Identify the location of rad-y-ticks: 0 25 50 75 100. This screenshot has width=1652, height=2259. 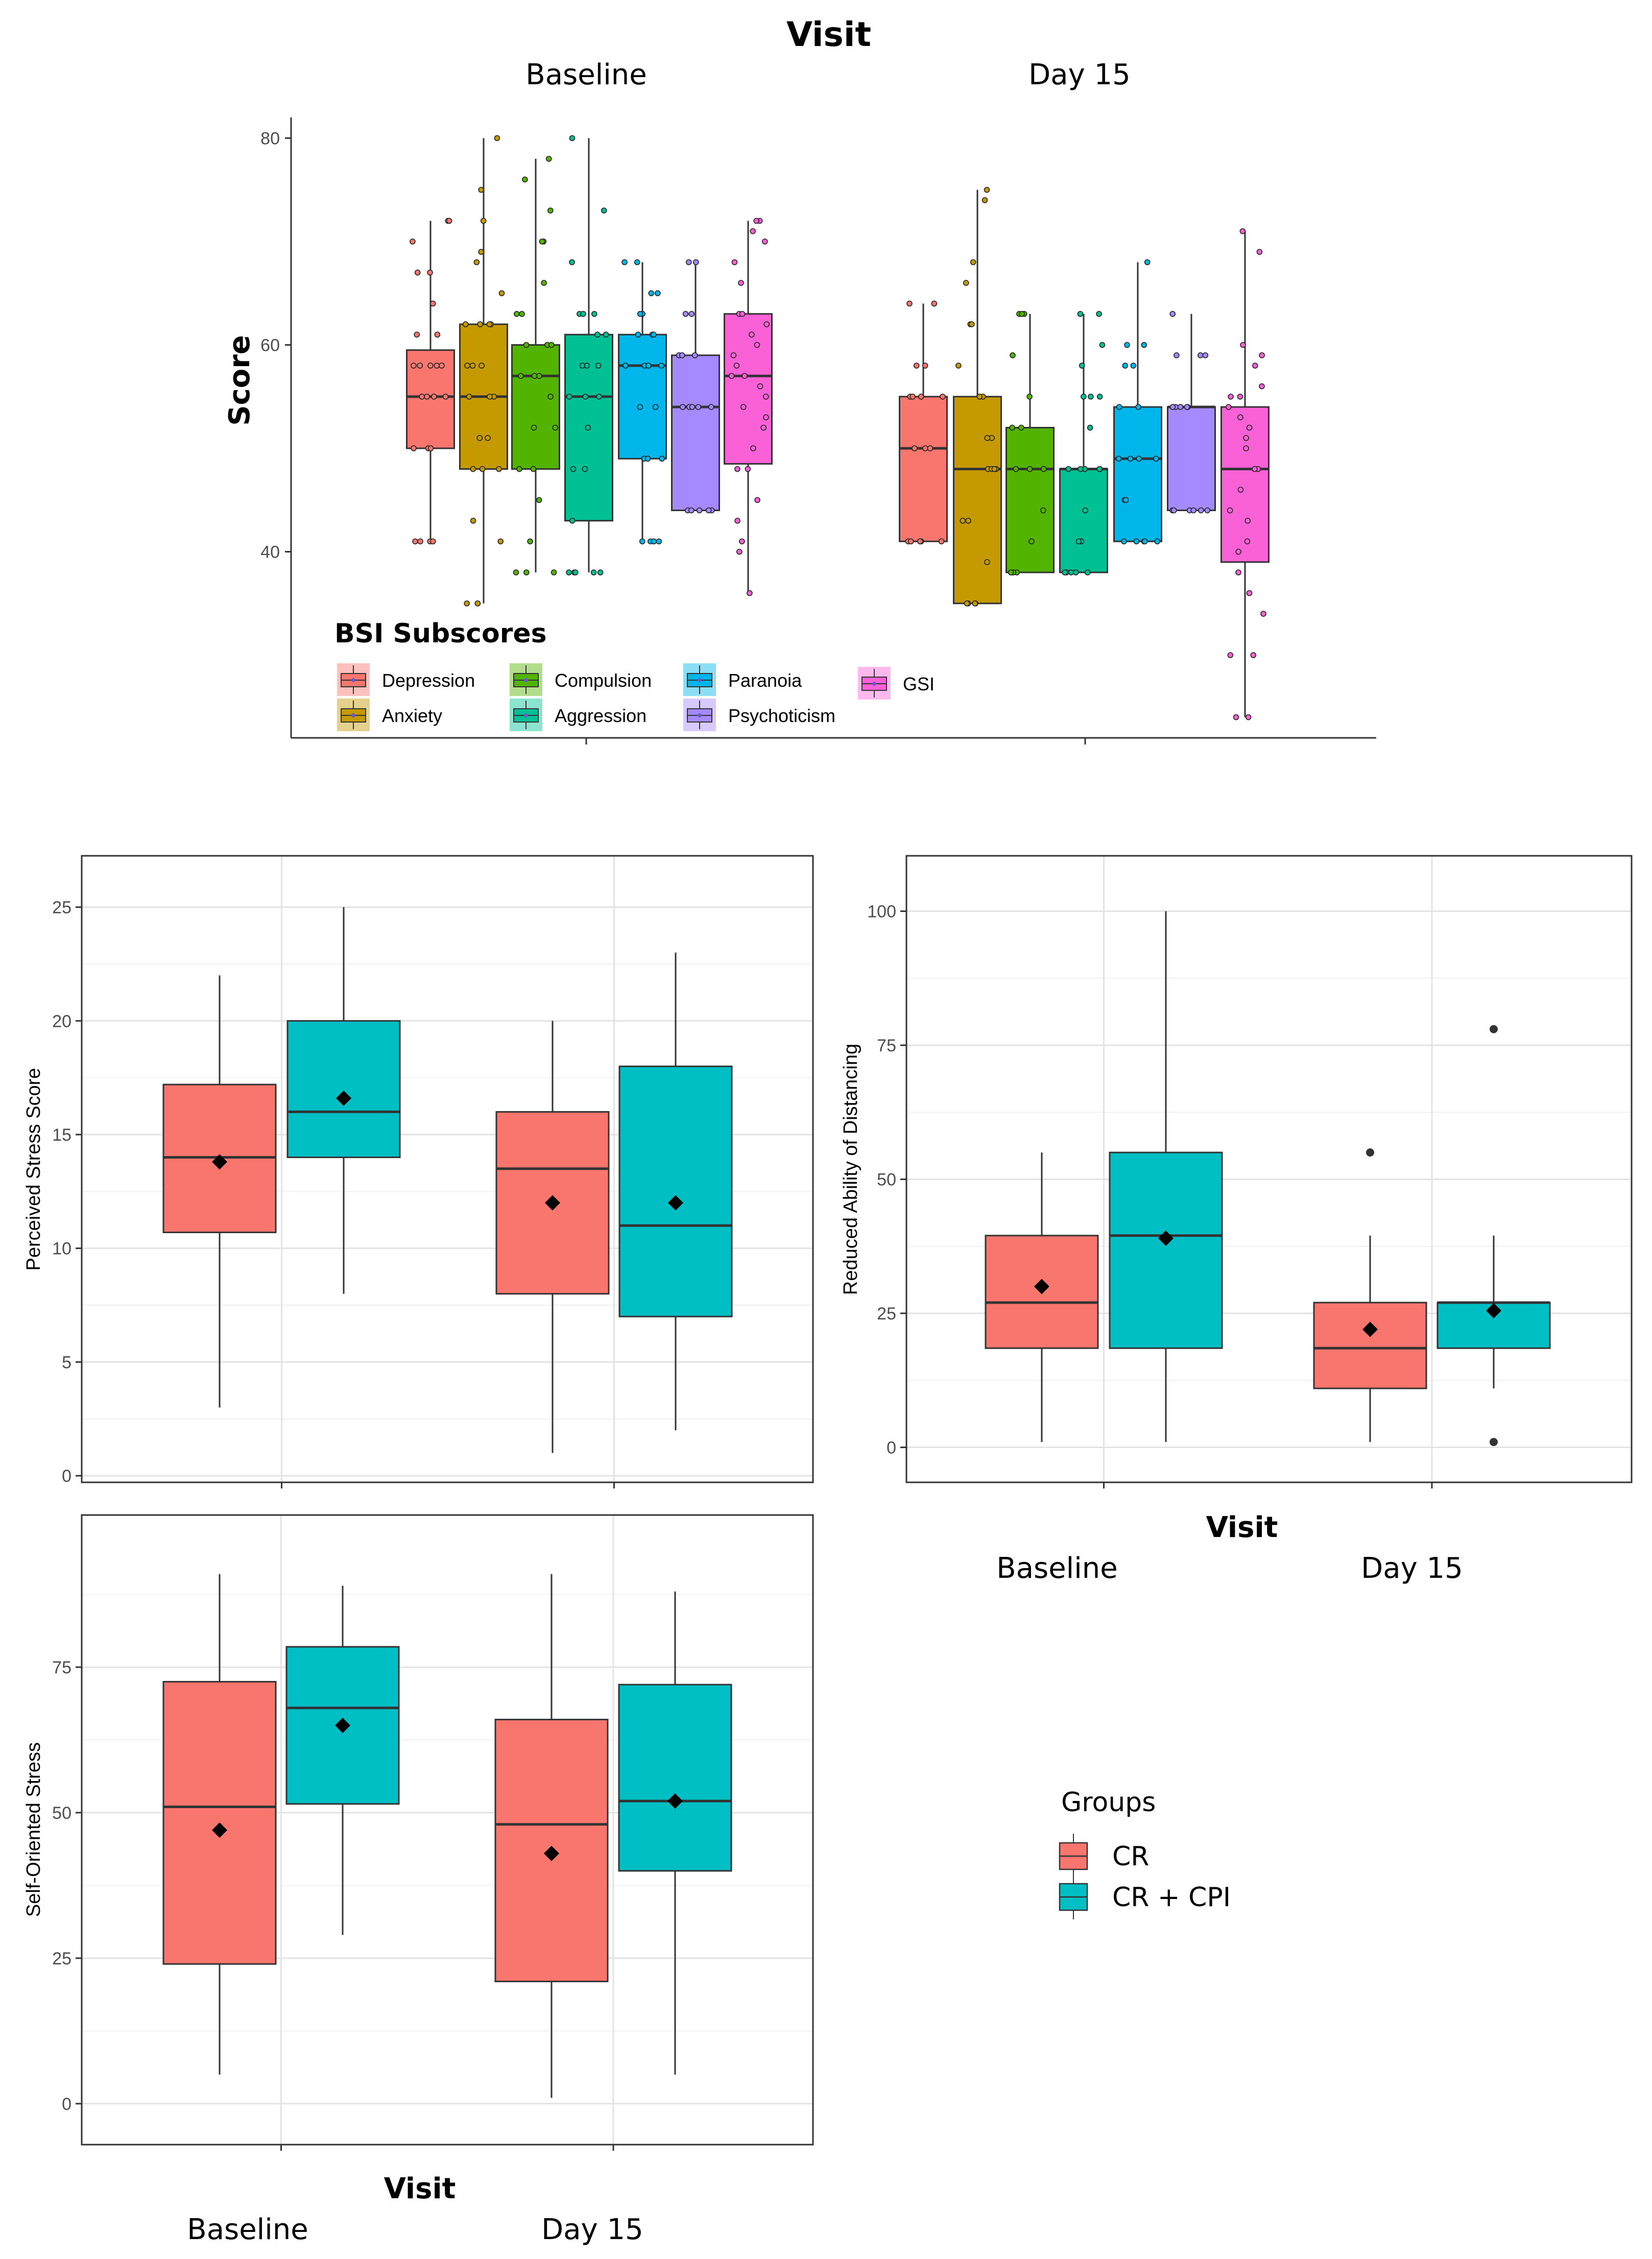
(1150, 1195).